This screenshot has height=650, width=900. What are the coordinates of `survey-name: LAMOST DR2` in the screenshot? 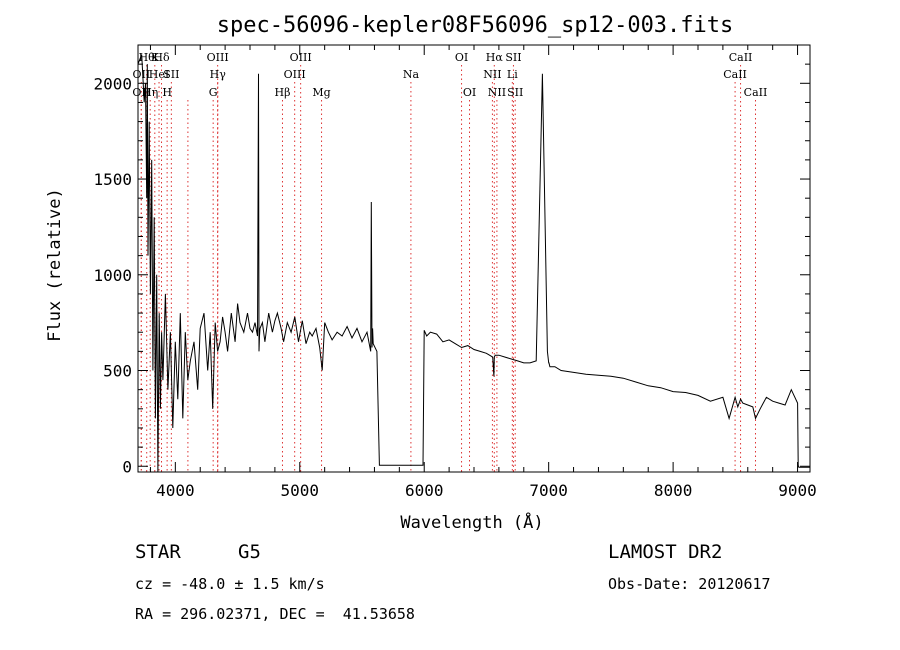 It's located at (665, 552).